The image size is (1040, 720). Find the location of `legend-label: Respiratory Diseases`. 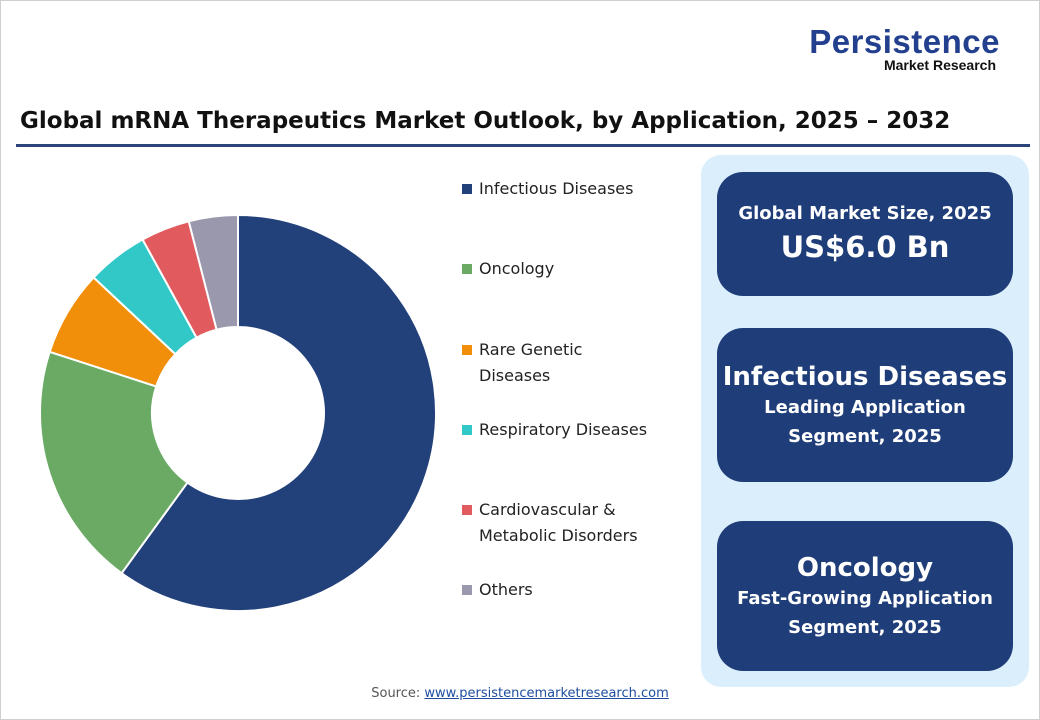

legend-label: Respiratory Diseases is located at coordinates (563, 429).